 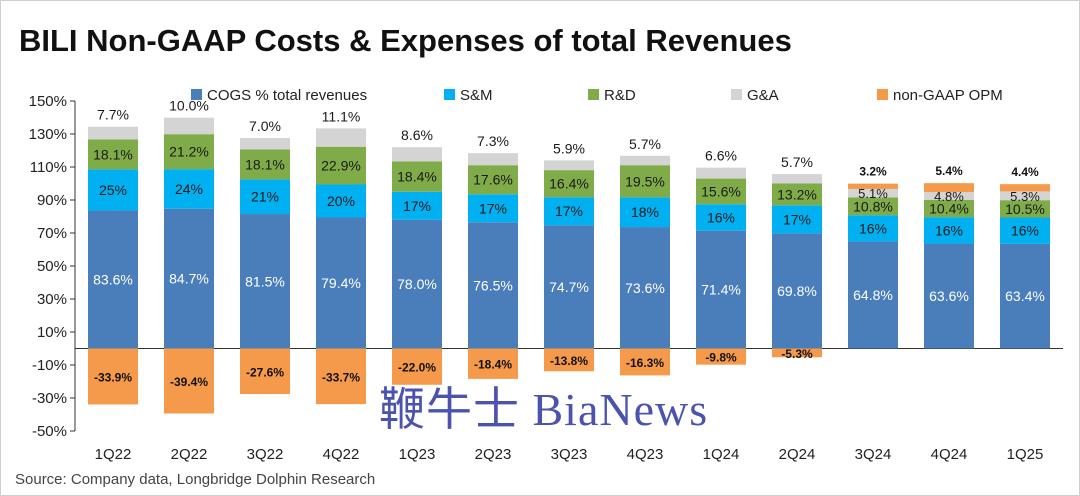 What do you see at coordinates (569, 148) in the screenshot?
I see `ga-data-label: 5.9%` at bounding box center [569, 148].